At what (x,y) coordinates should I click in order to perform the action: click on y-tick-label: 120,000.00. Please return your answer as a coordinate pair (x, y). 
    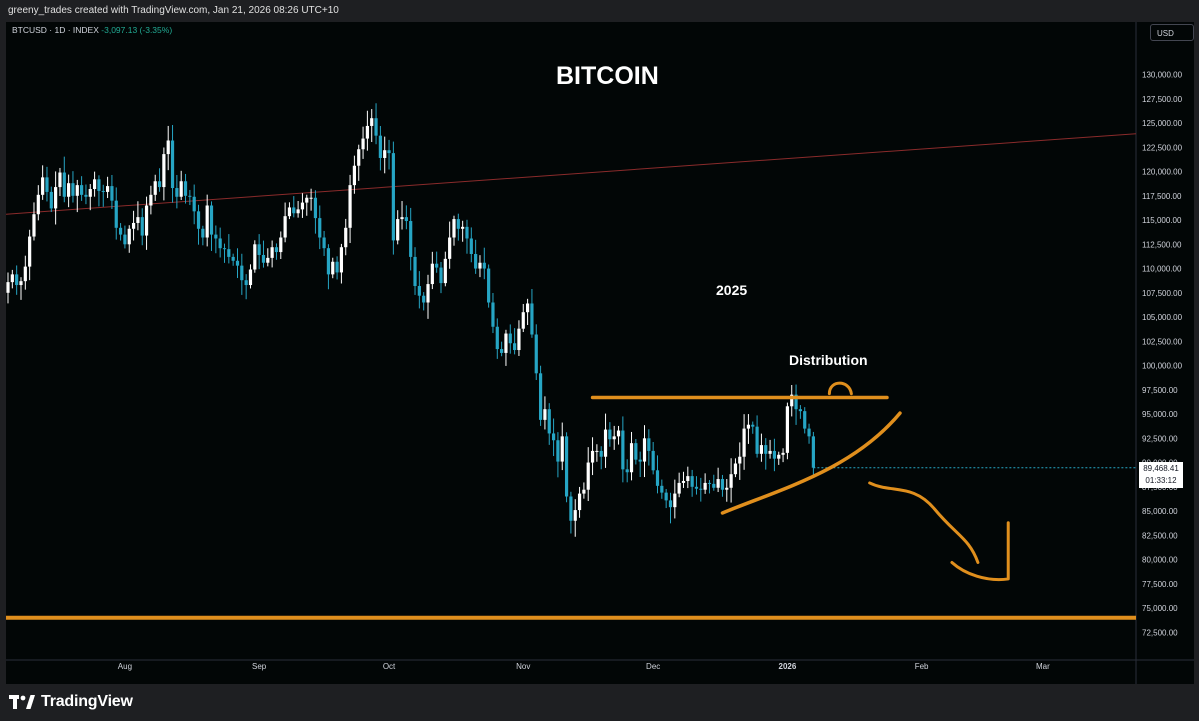
    Looking at the image, I should click on (1162, 172).